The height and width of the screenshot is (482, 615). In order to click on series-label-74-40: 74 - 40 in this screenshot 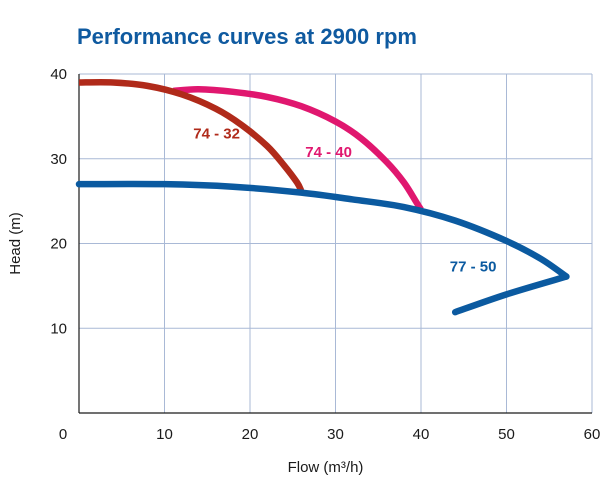, I will do `click(328, 152)`.